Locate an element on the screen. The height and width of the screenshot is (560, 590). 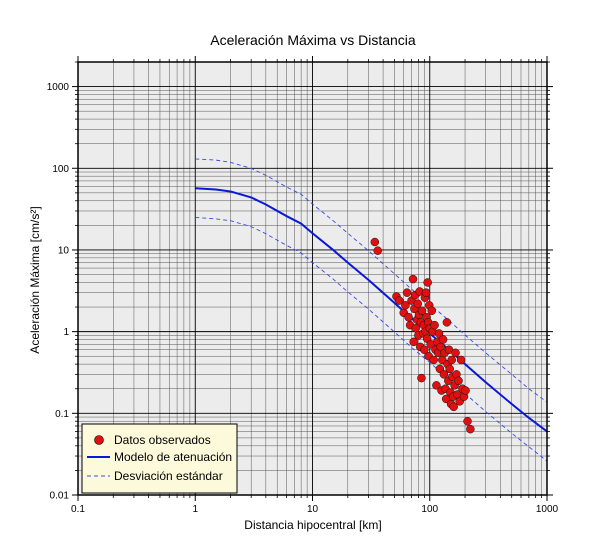
x-tick-label: 100 is located at coordinates (429, 509).